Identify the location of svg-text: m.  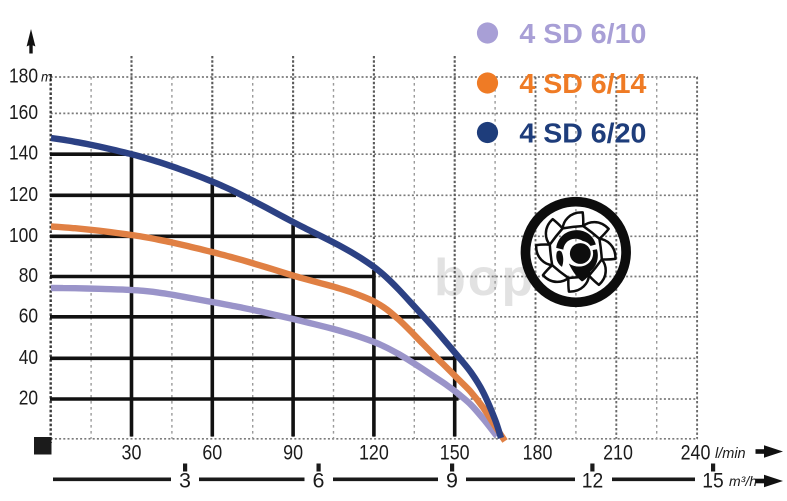
(46, 77).